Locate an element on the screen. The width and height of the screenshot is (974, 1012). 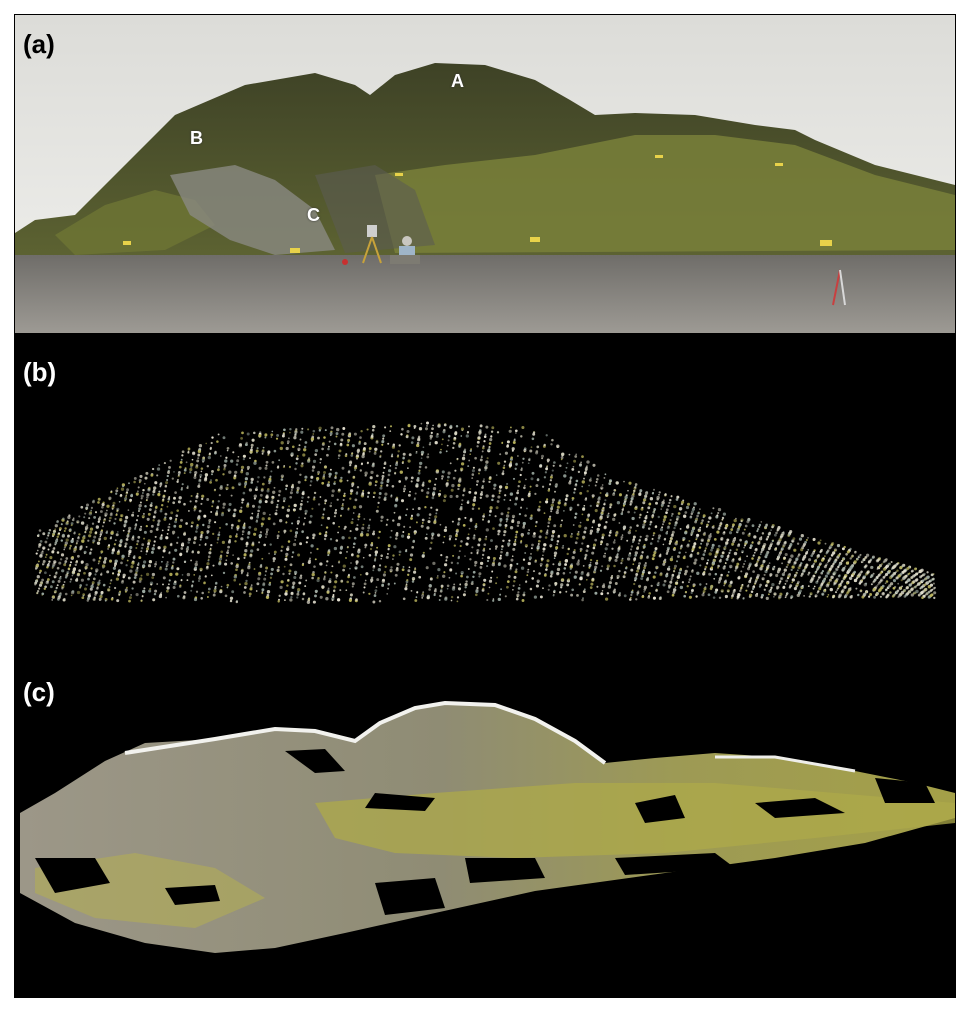
rock-face-dark is located at coordinates (375, 209).